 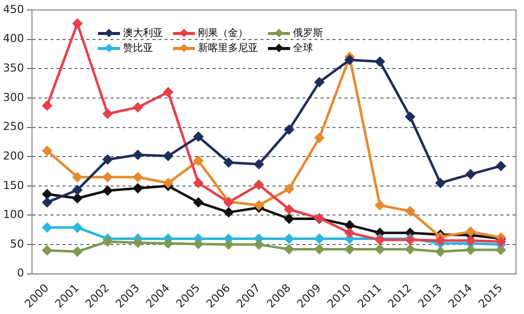 I want to click on y-tick-label: 250, so click(x=13, y=127).